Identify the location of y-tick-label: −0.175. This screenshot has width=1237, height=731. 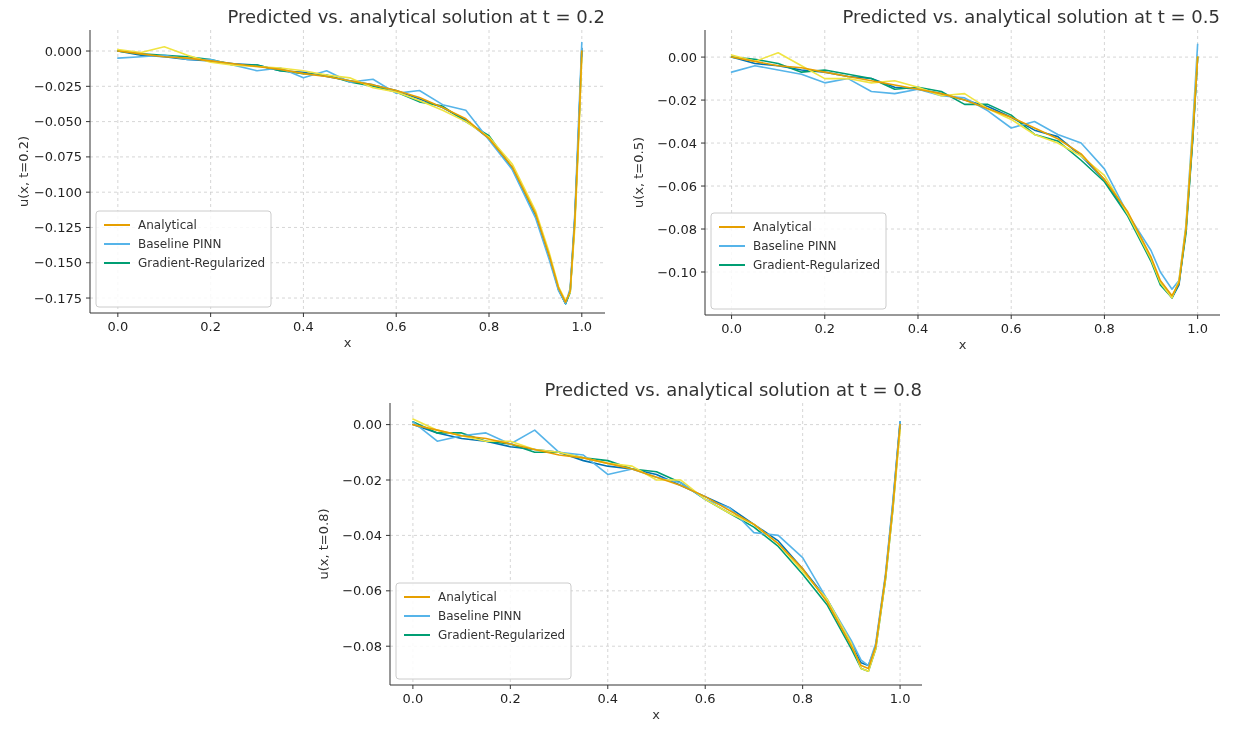
(57, 298).